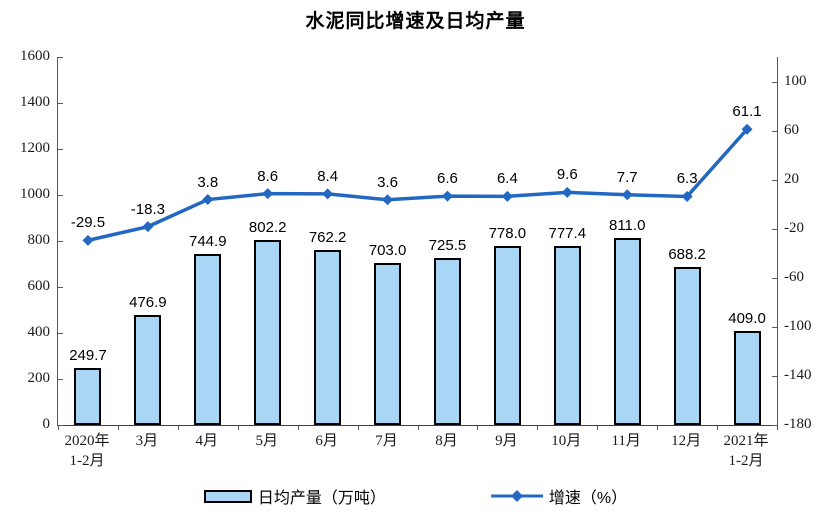 The width and height of the screenshot is (831, 516). Describe the element at coordinates (747, 112) in the screenshot. I see `line-value-label: 61.1` at that location.